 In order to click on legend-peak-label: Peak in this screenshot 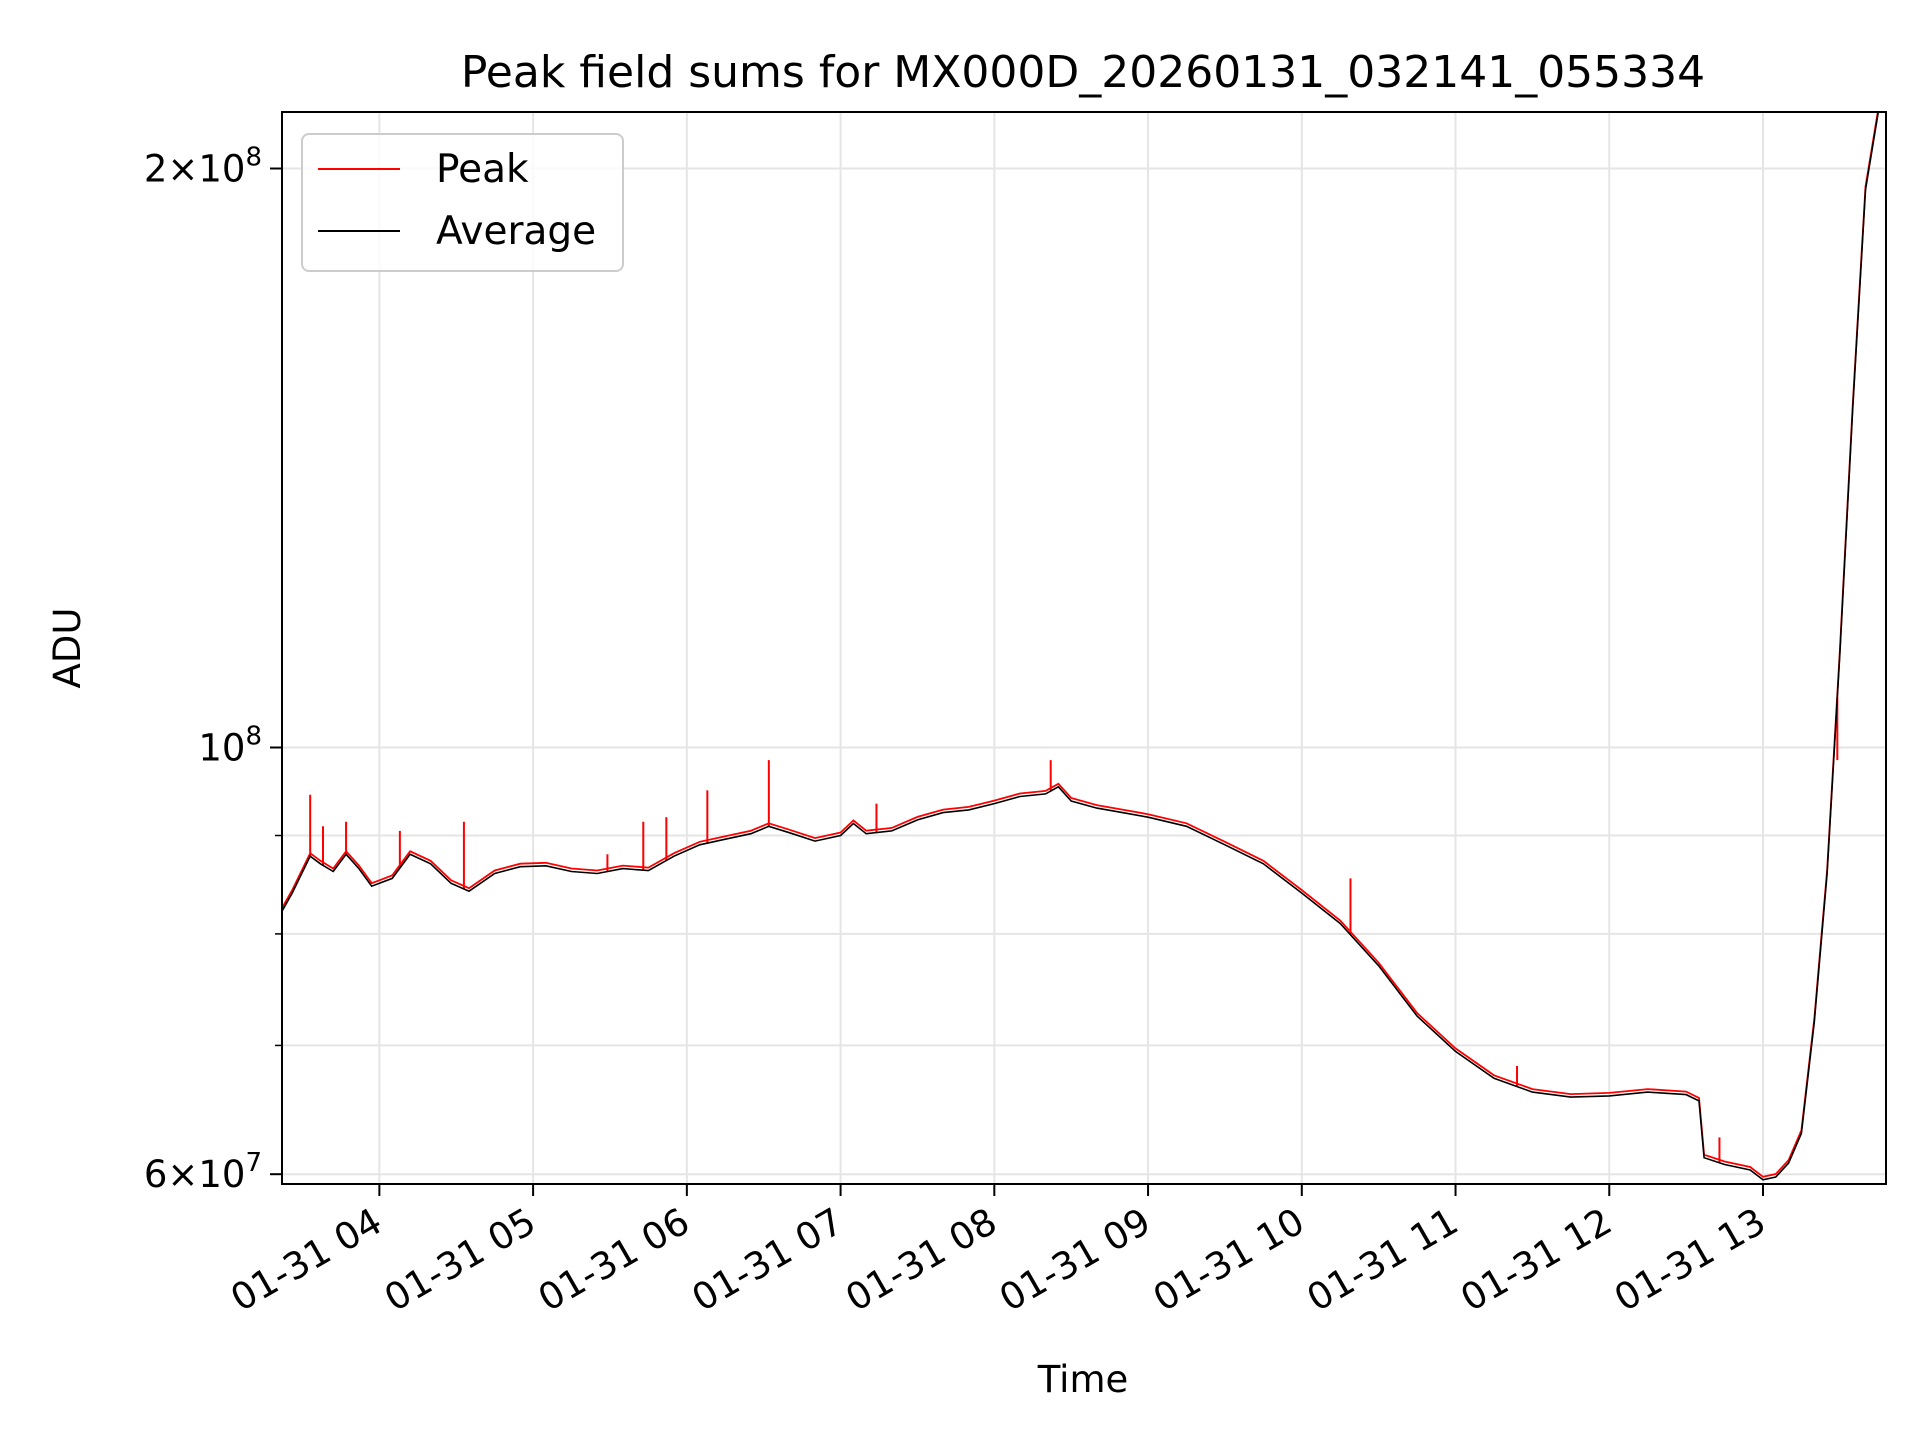, I will do `click(482, 169)`.